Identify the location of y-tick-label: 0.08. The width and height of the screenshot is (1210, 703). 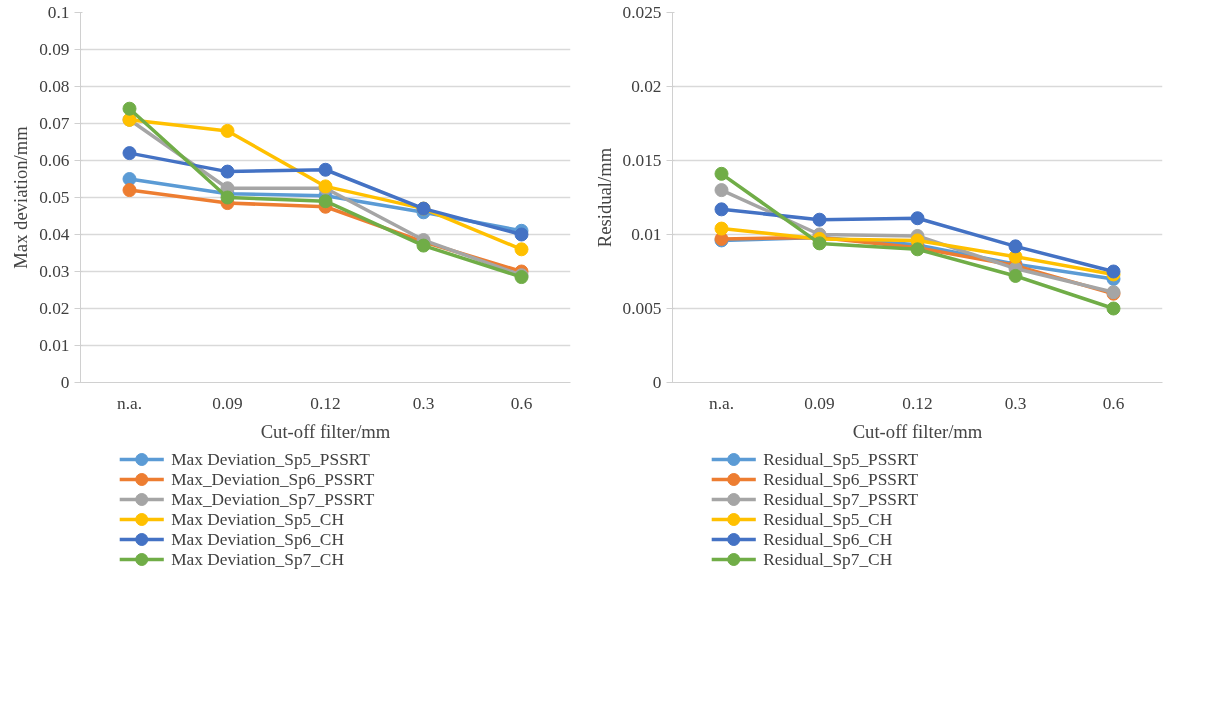
(54, 86).